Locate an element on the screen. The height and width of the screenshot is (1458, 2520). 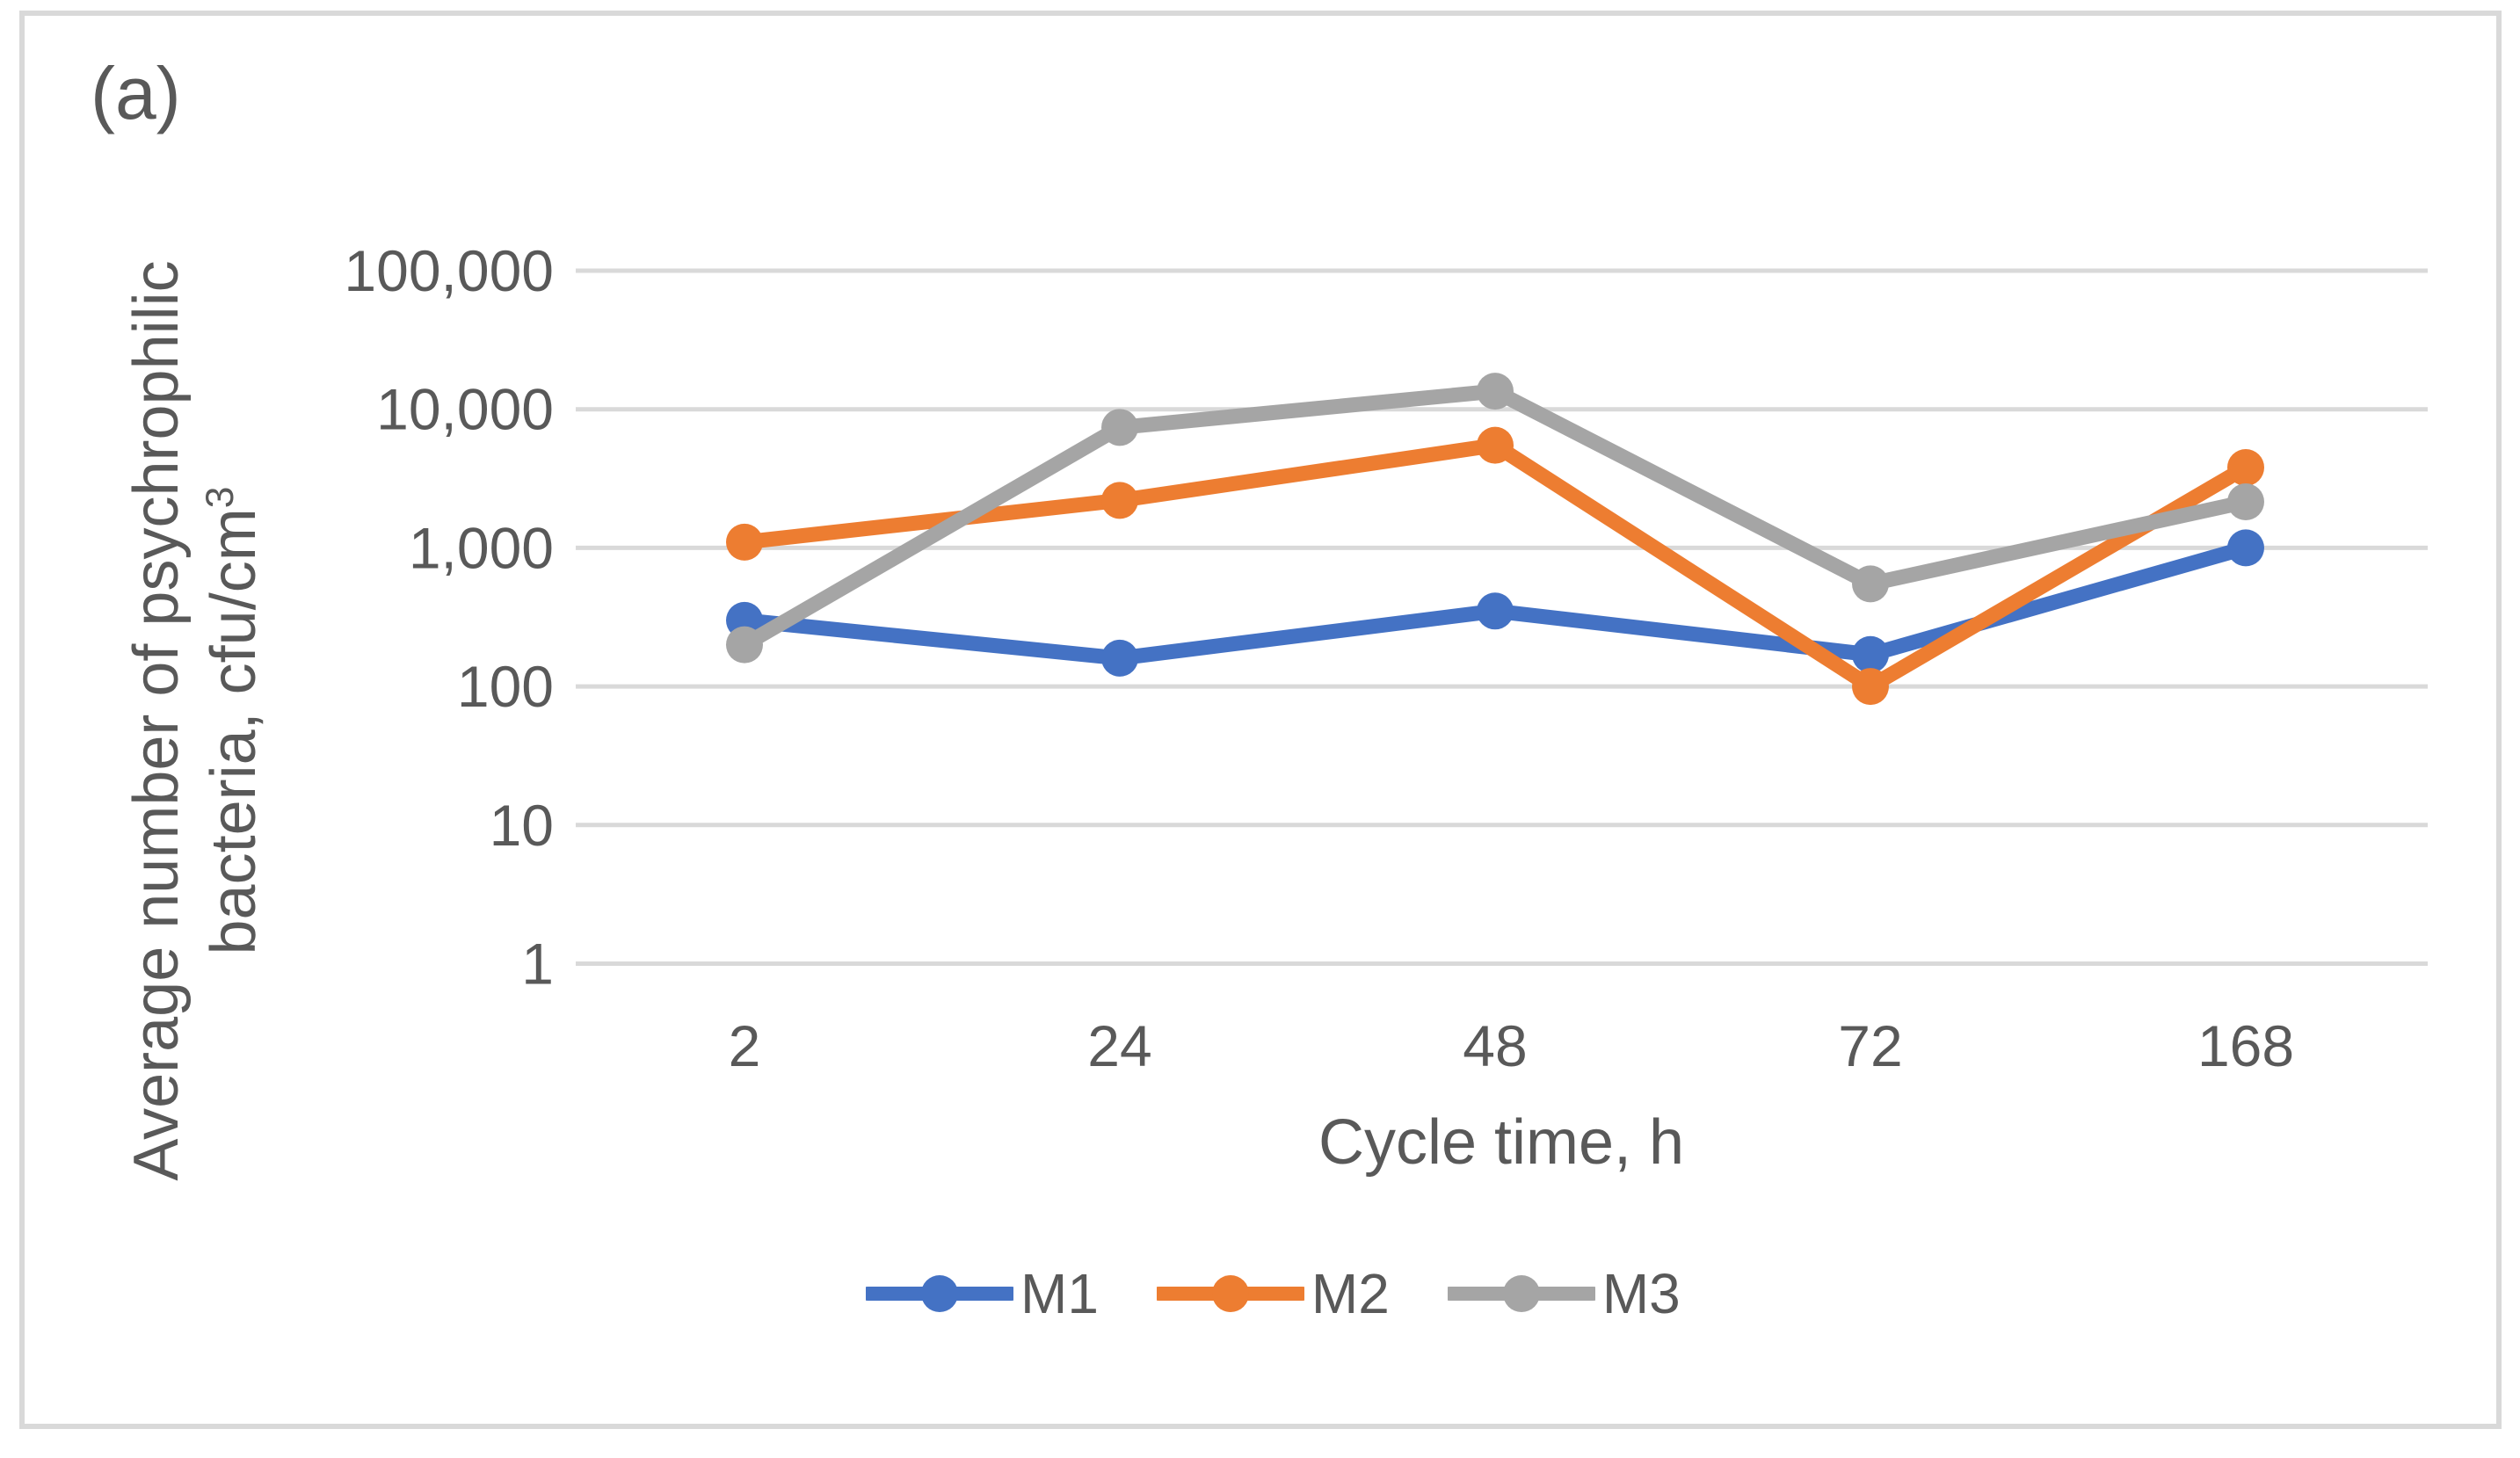
y-axis-title-line2: bacteria, cfu/cm is located at coordinates (234, 731).